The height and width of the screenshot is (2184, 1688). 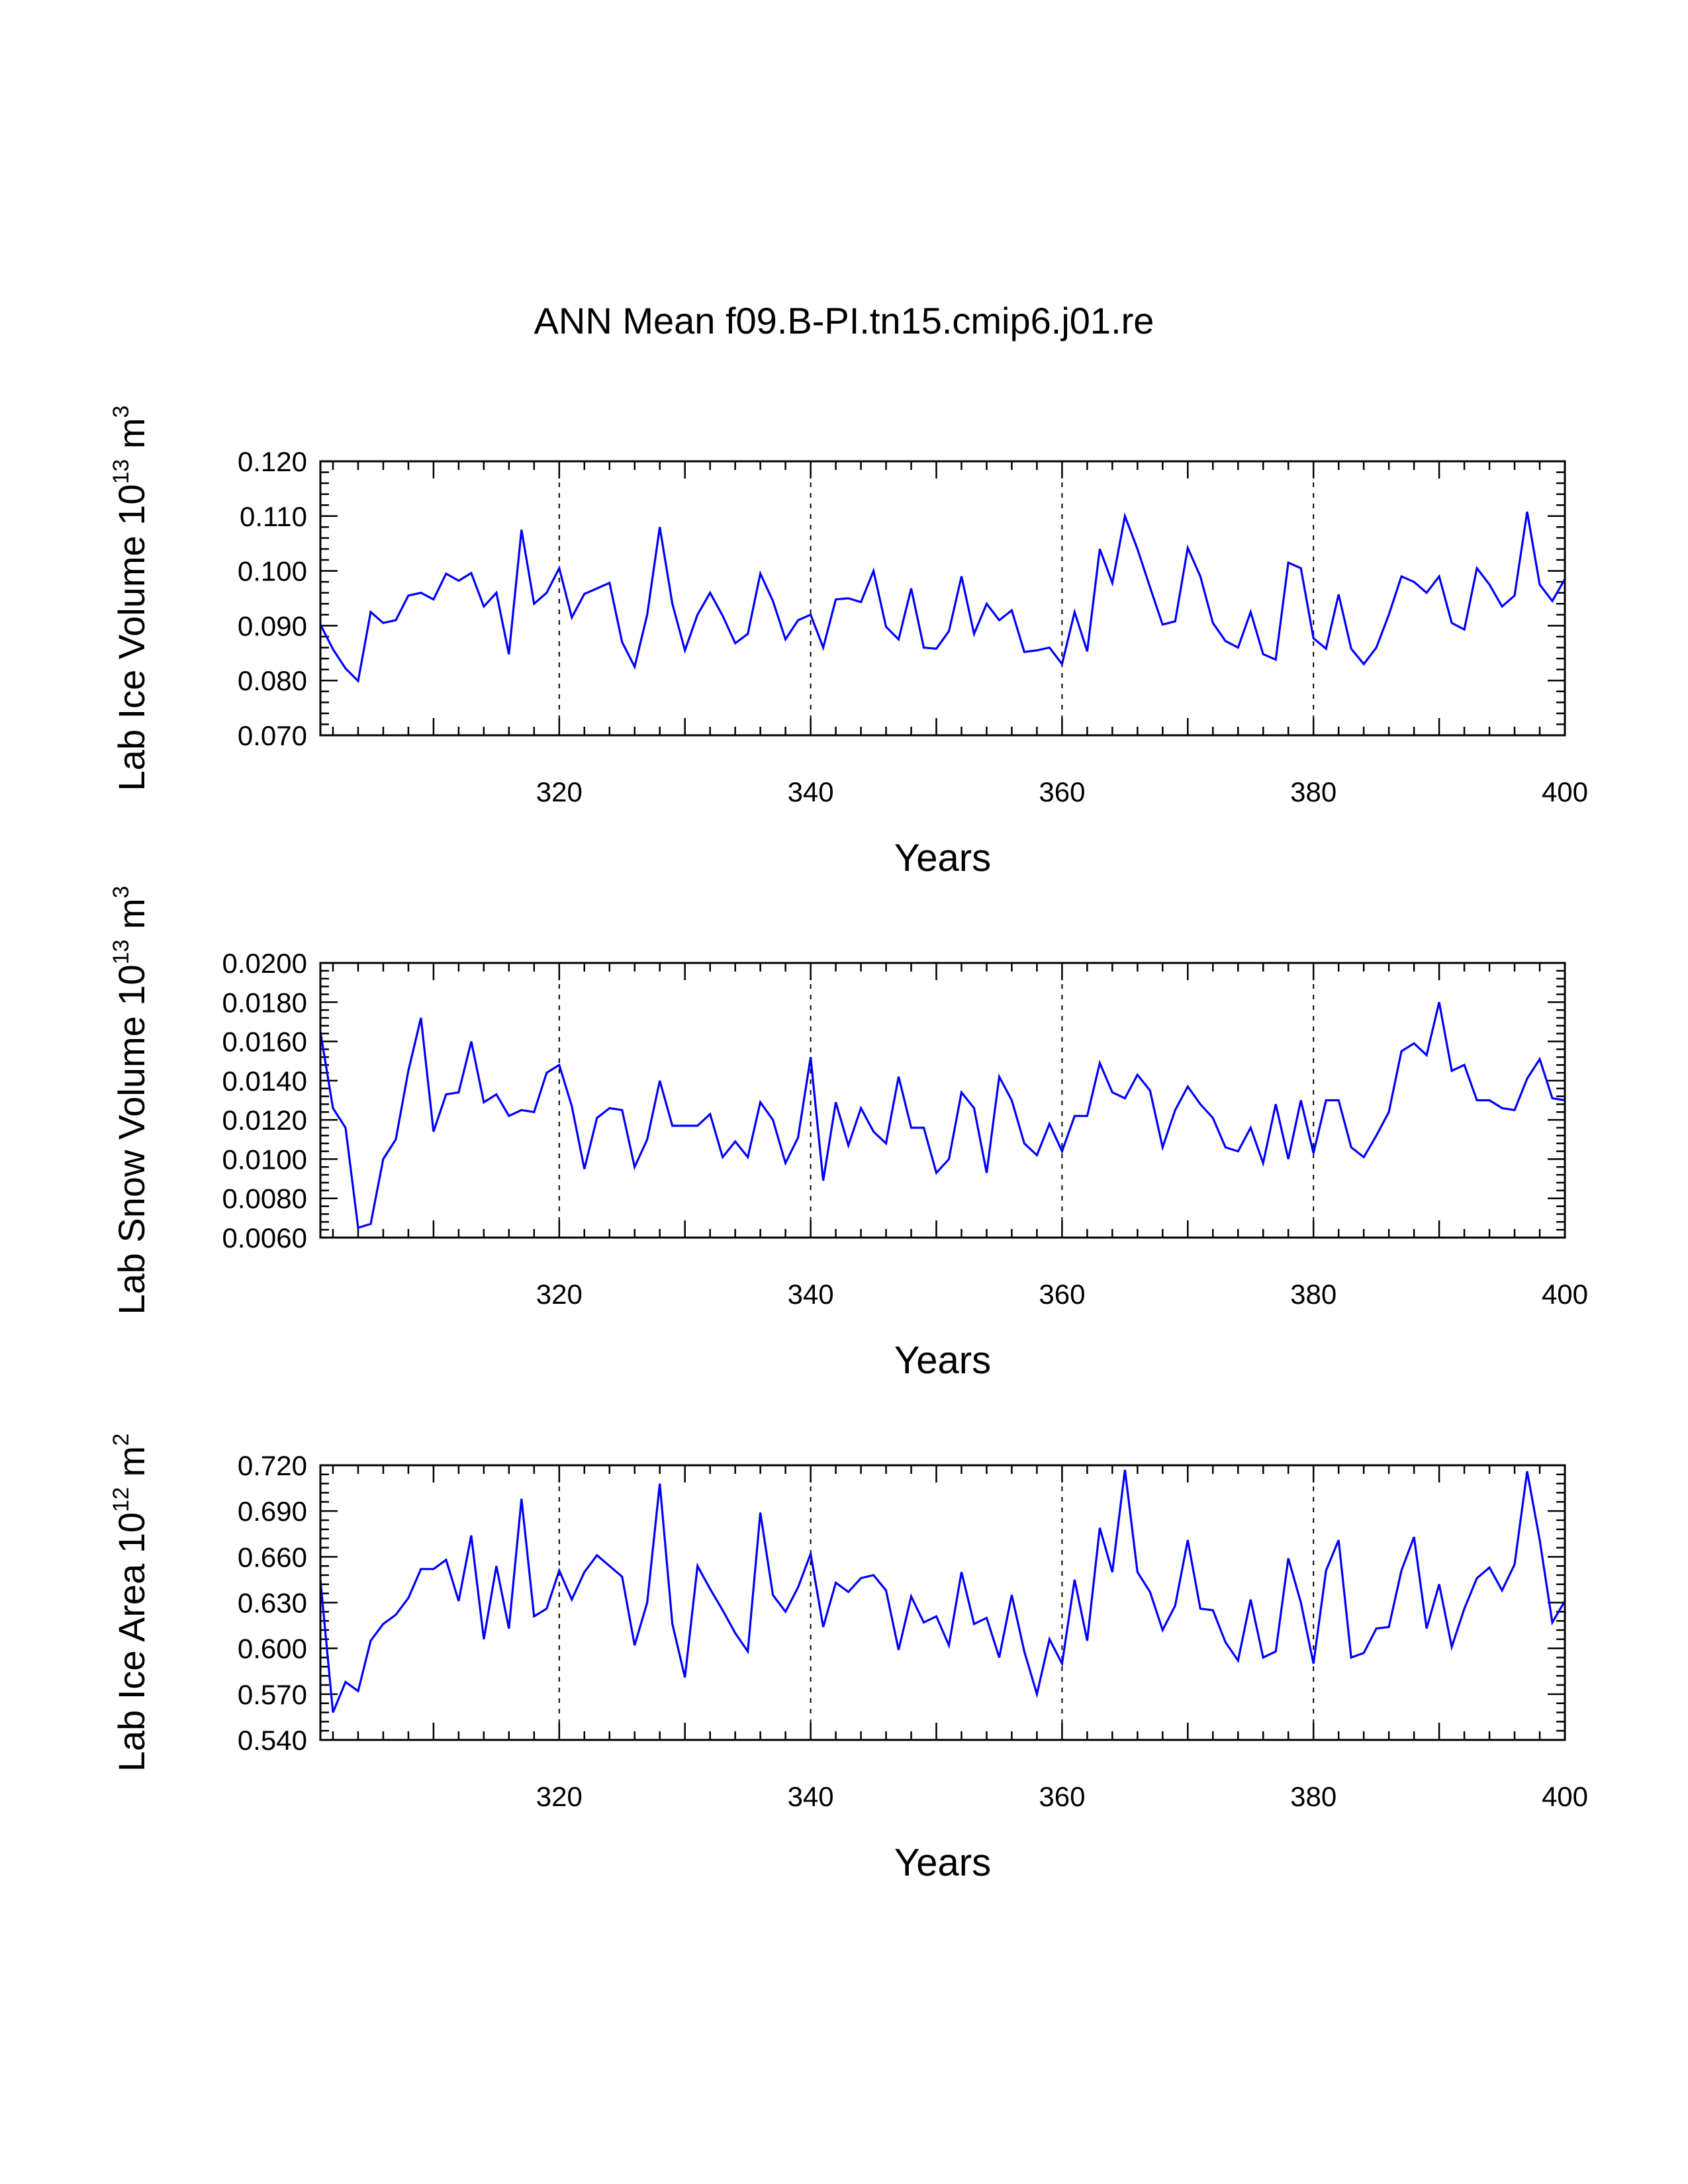 What do you see at coordinates (130, 1100) in the screenshot?
I see `y-axis-label: Lab Snow Volume 1013 m3` at bounding box center [130, 1100].